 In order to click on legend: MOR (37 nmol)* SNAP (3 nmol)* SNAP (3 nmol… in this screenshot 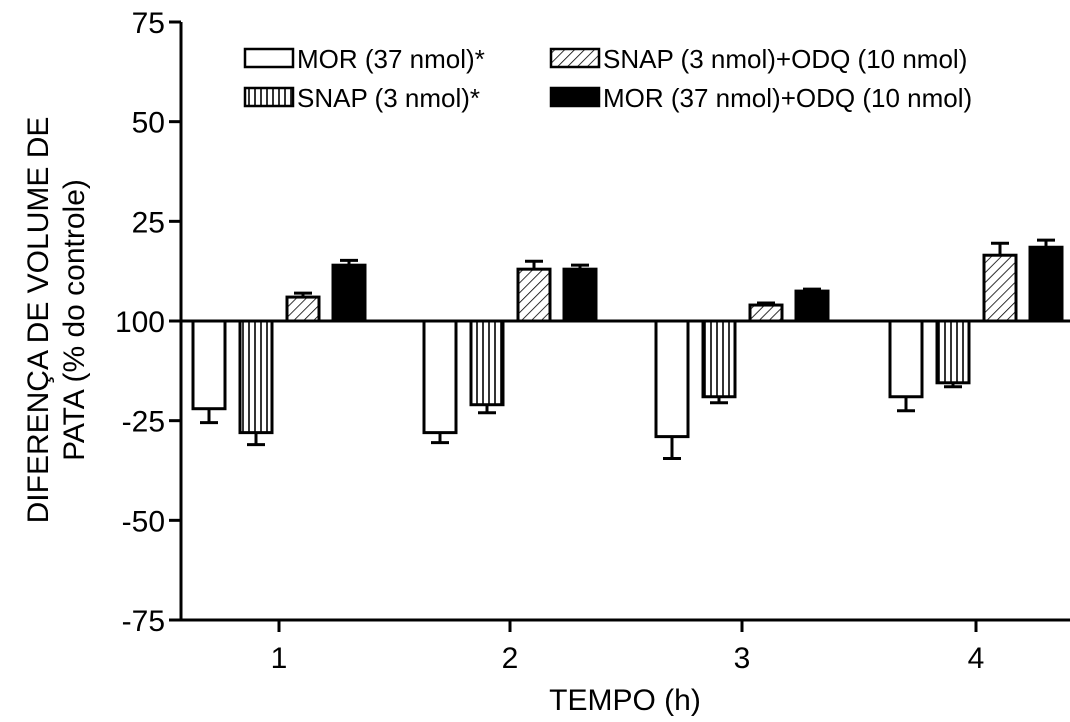, I will do `click(607, 78)`.